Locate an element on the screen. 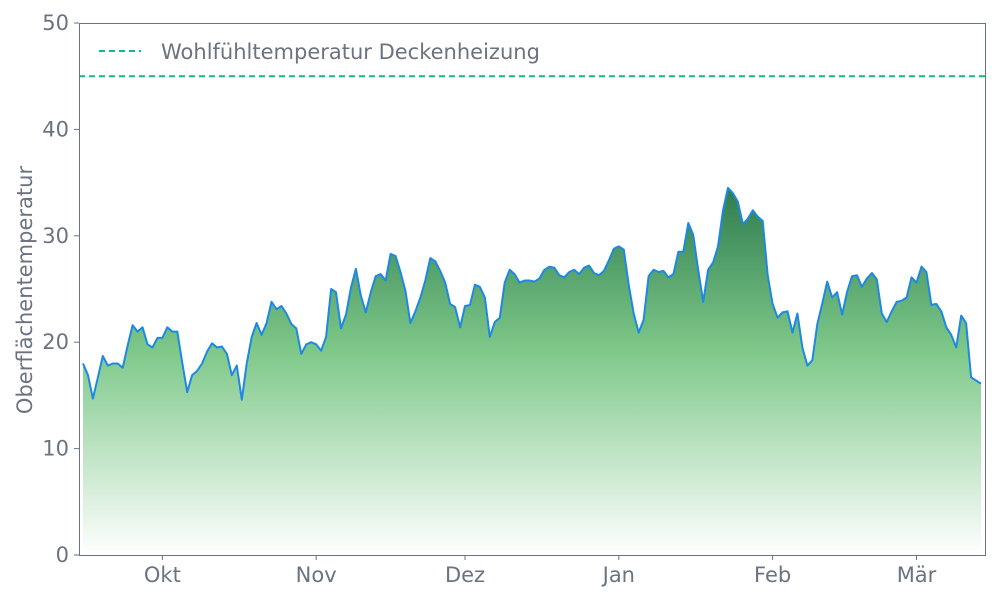 The height and width of the screenshot is (604, 1000). y-tick-label: 10 is located at coordinates (55, 449).